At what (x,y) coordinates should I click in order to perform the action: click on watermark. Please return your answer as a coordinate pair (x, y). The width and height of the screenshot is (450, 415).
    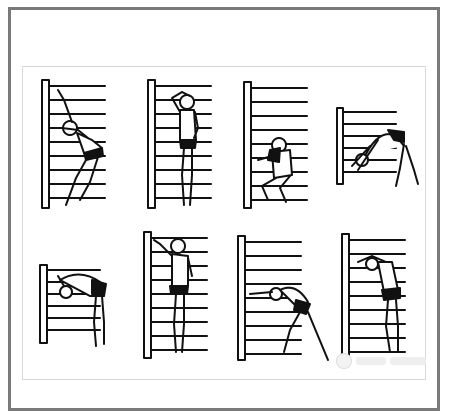
    Looking at the image, I should click on (384, 361).